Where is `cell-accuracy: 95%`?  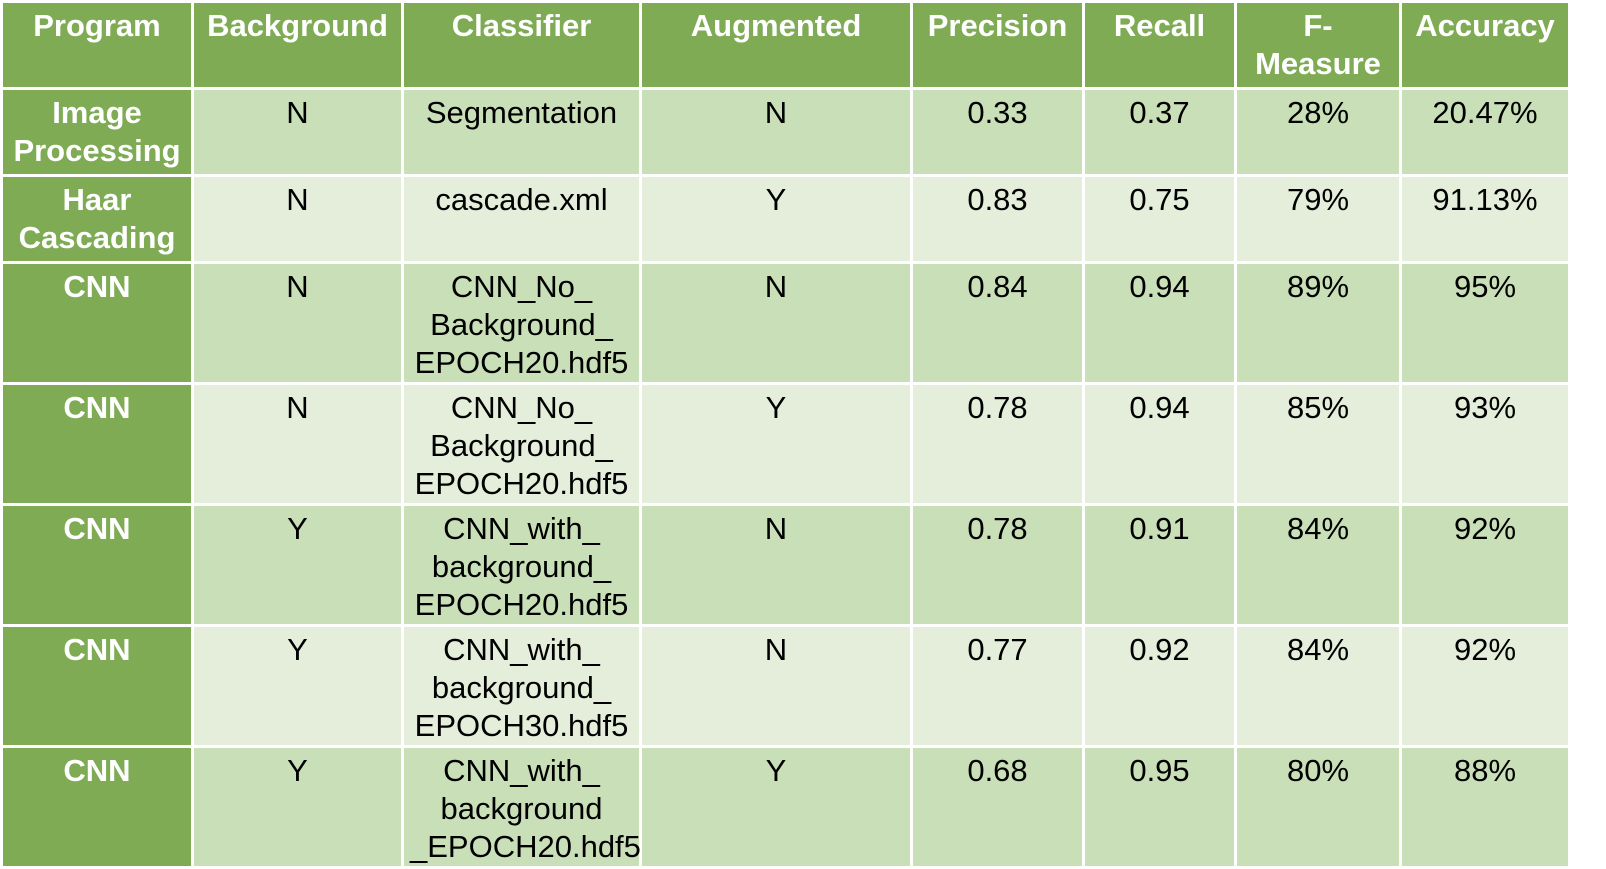
cell-accuracy: 95% is located at coordinates (1485, 323).